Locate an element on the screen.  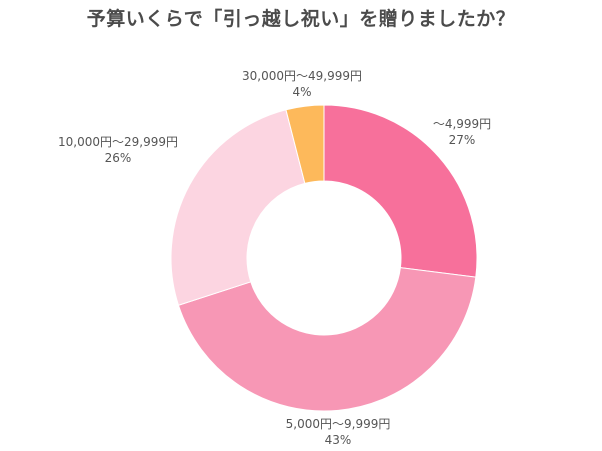
slice-value-2: 43% is located at coordinates (338, 440).